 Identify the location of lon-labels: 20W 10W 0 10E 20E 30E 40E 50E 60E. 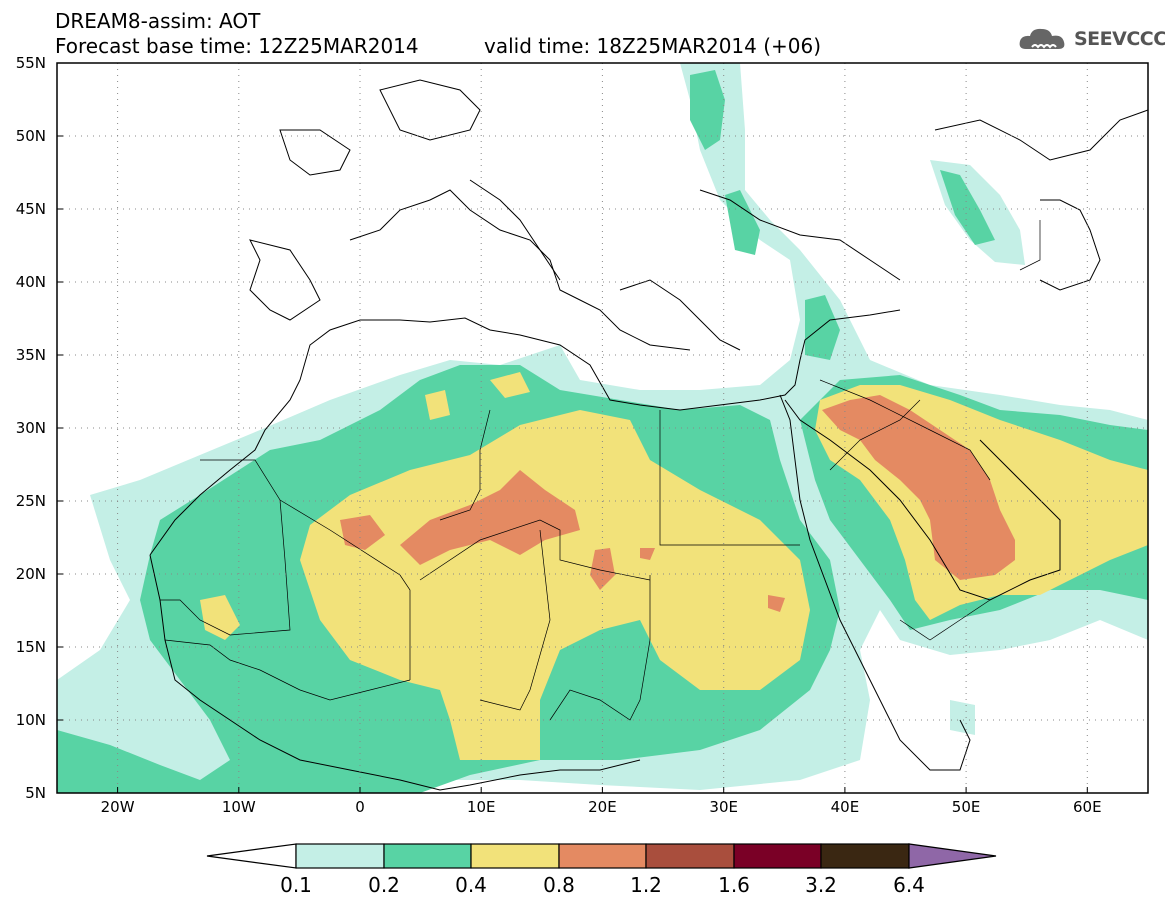
(601, 807).